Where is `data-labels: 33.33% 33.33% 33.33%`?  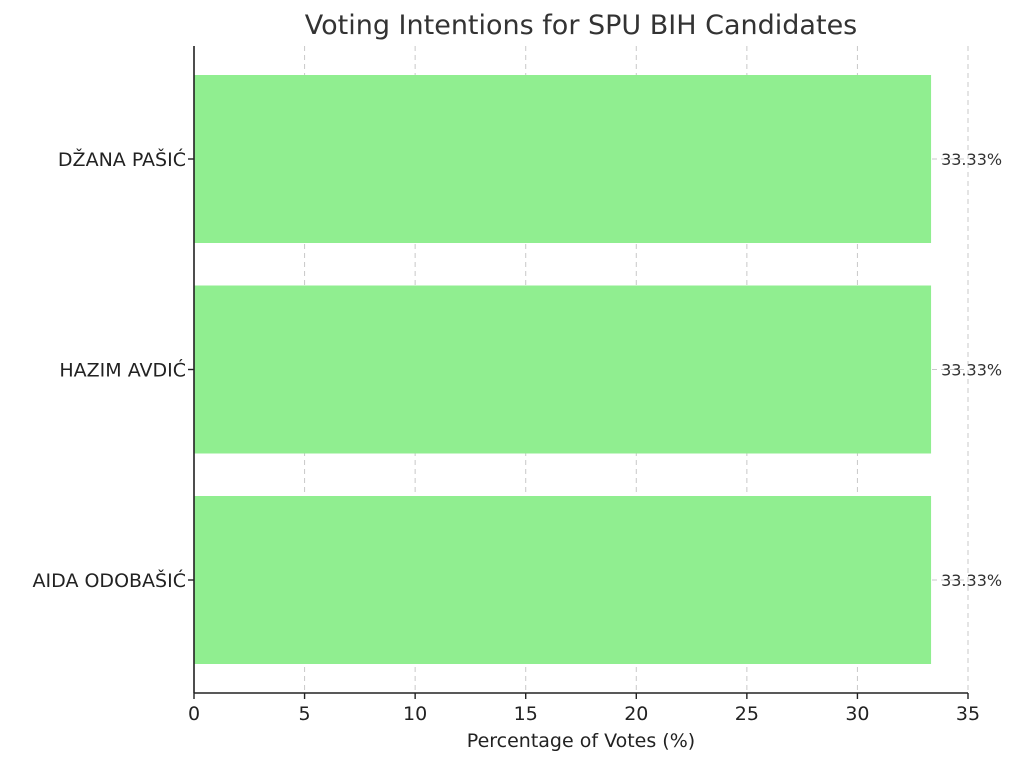 data-labels: 33.33% 33.33% 33.33% is located at coordinates (971, 370).